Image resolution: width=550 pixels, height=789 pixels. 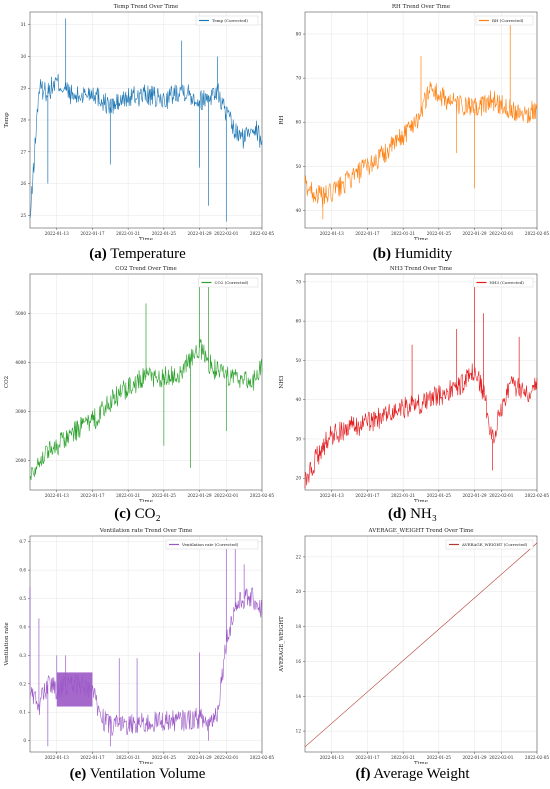 I want to click on chart-title: Temp Trend Over Time, so click(x=146, y=7).